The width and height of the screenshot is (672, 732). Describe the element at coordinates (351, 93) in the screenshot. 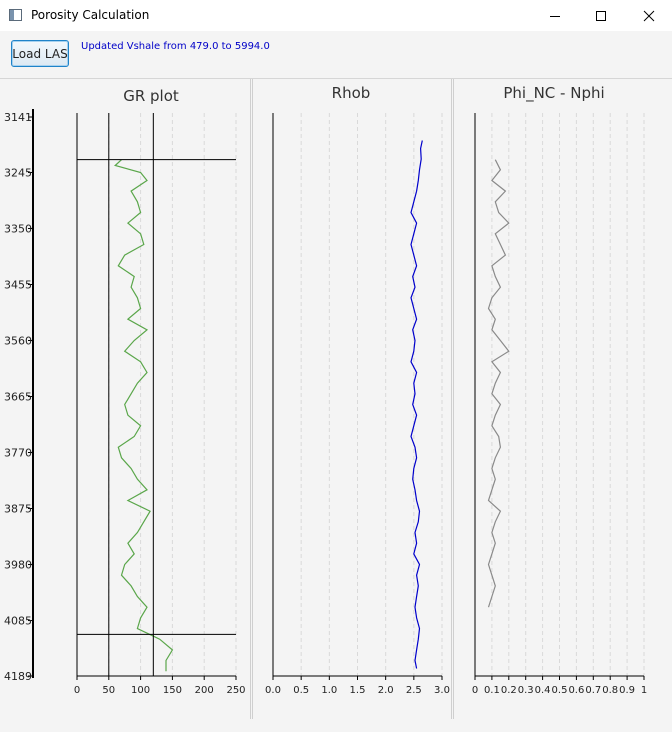

I see `rhob-plot-title: Rhob` at that location.